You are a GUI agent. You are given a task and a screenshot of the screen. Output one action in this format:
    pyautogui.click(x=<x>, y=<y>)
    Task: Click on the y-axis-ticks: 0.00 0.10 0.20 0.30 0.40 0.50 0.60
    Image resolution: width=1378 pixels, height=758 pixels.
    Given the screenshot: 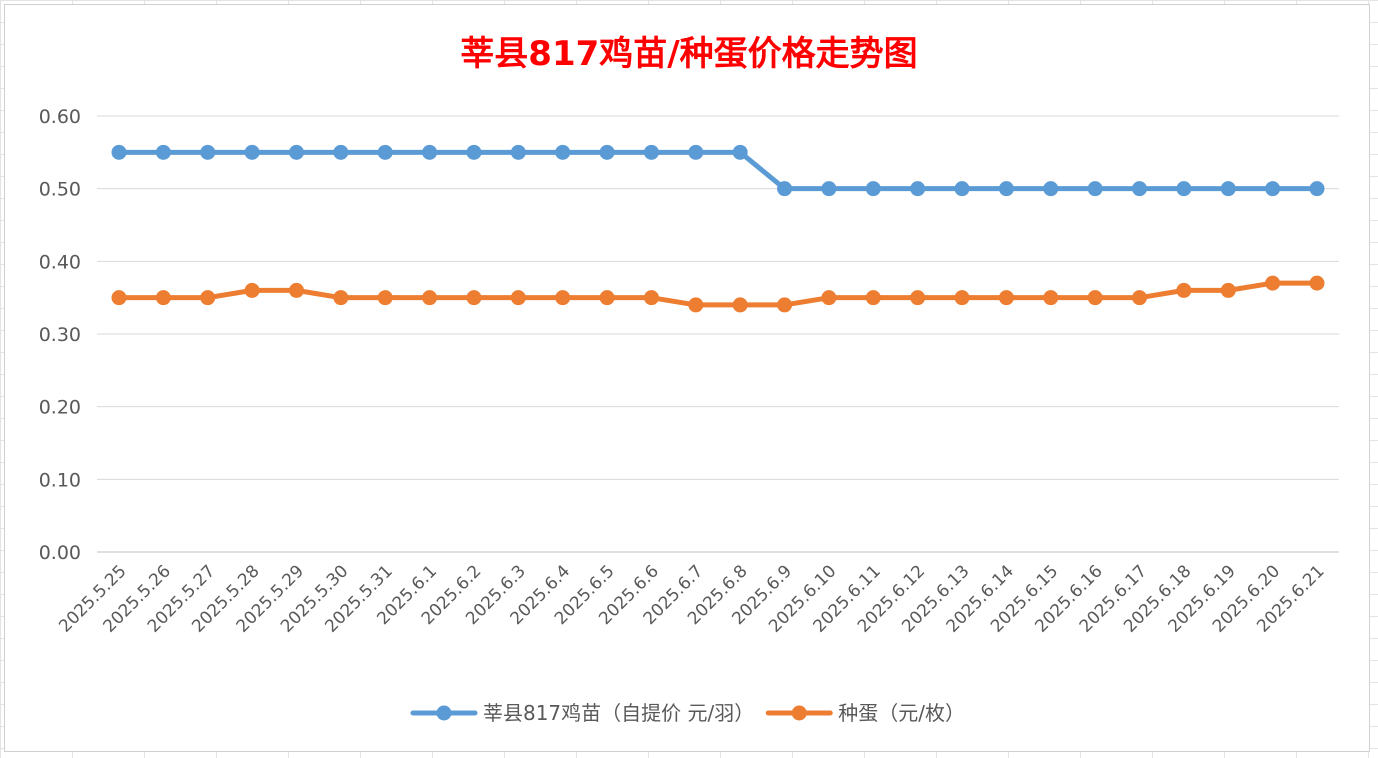 What is the action you would take?
    pyautogui.click(x=60, y=335)
    